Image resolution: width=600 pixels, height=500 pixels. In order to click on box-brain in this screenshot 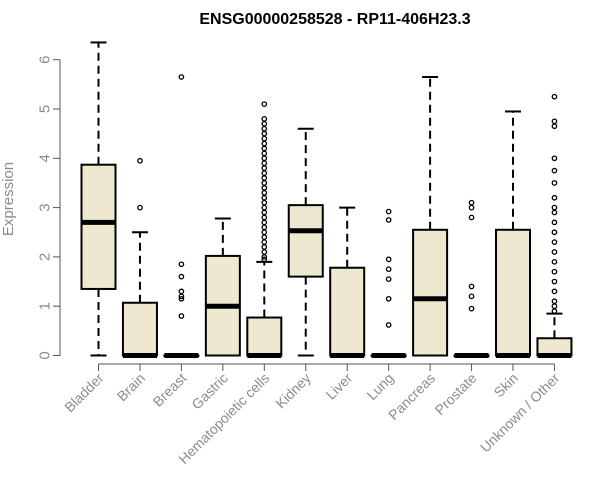, I will do `click(139, 257)`.